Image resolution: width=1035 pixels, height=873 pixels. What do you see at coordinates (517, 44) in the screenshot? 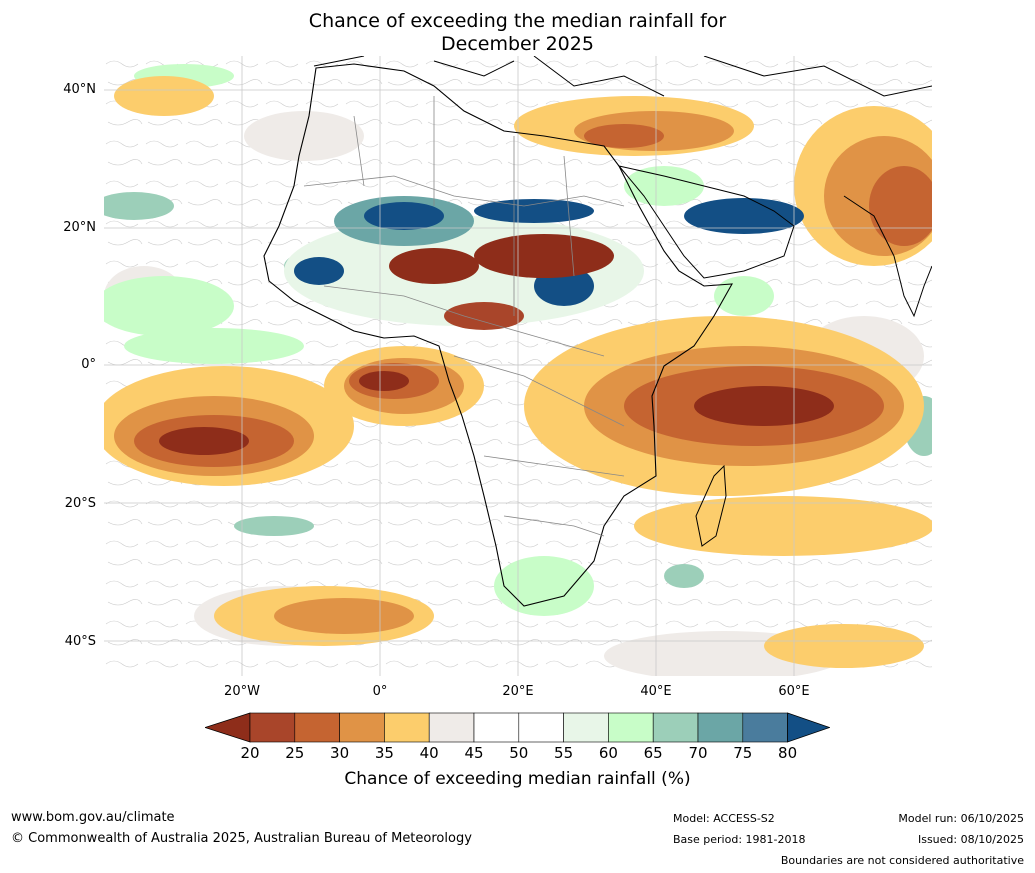
I see `title-line-2: December 2025` at bounding box center [517, 44].